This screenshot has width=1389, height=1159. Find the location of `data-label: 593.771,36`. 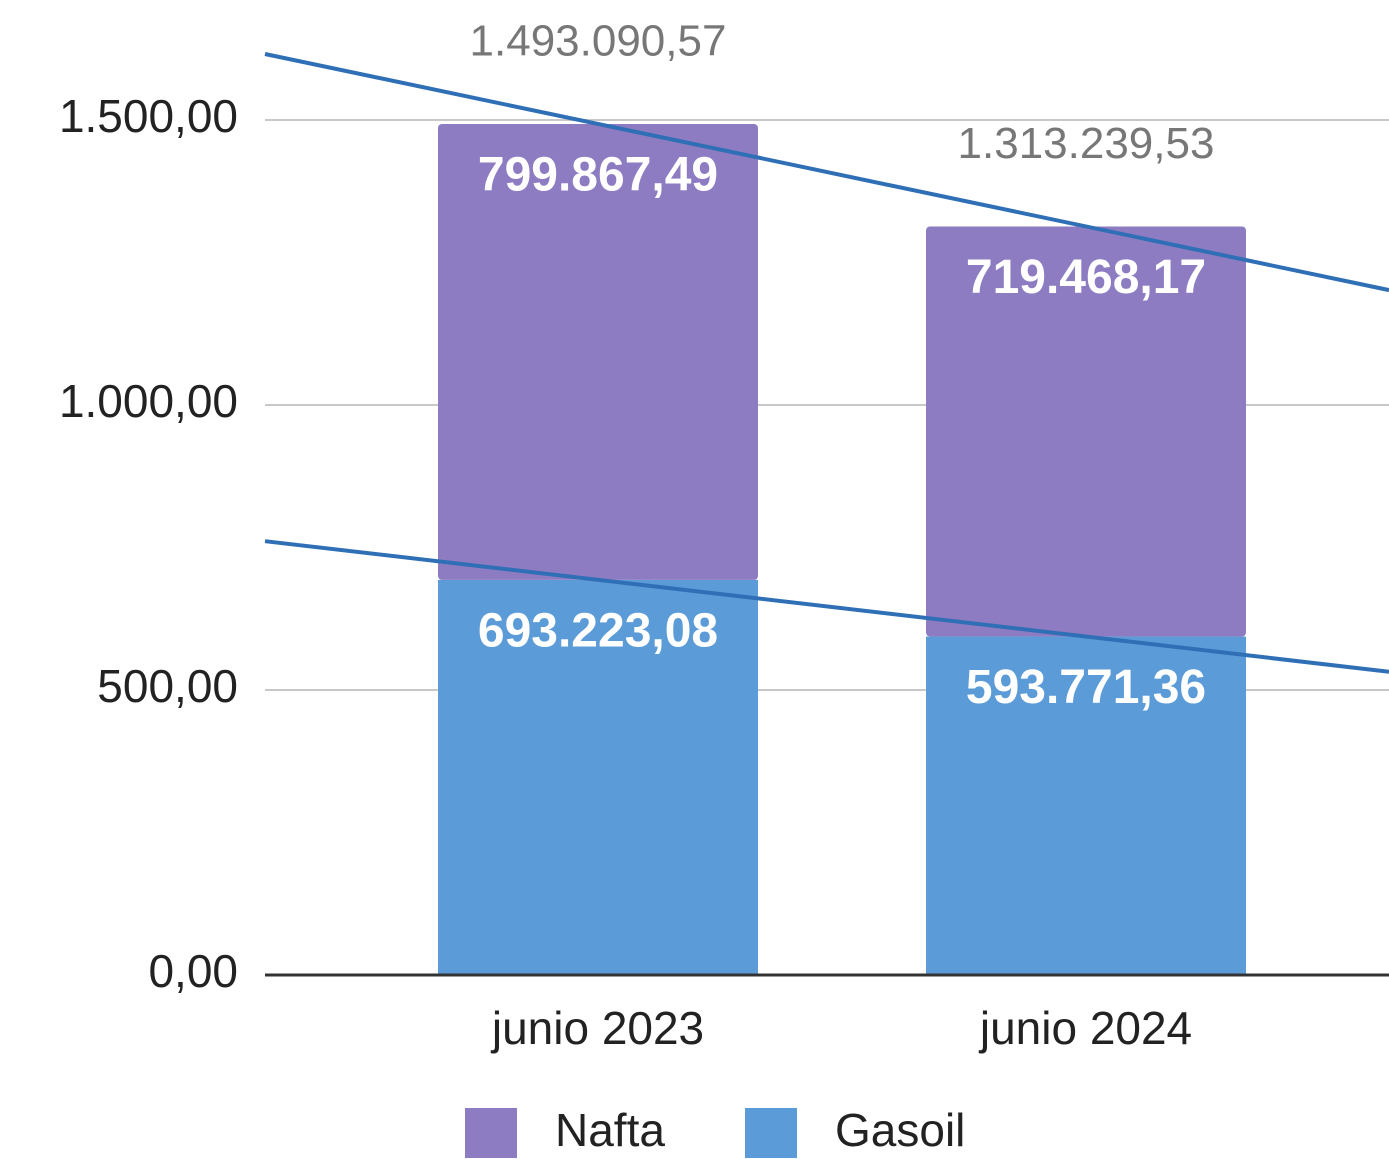

data-label: 593.771,36 is located at coordinates (1086, 687).